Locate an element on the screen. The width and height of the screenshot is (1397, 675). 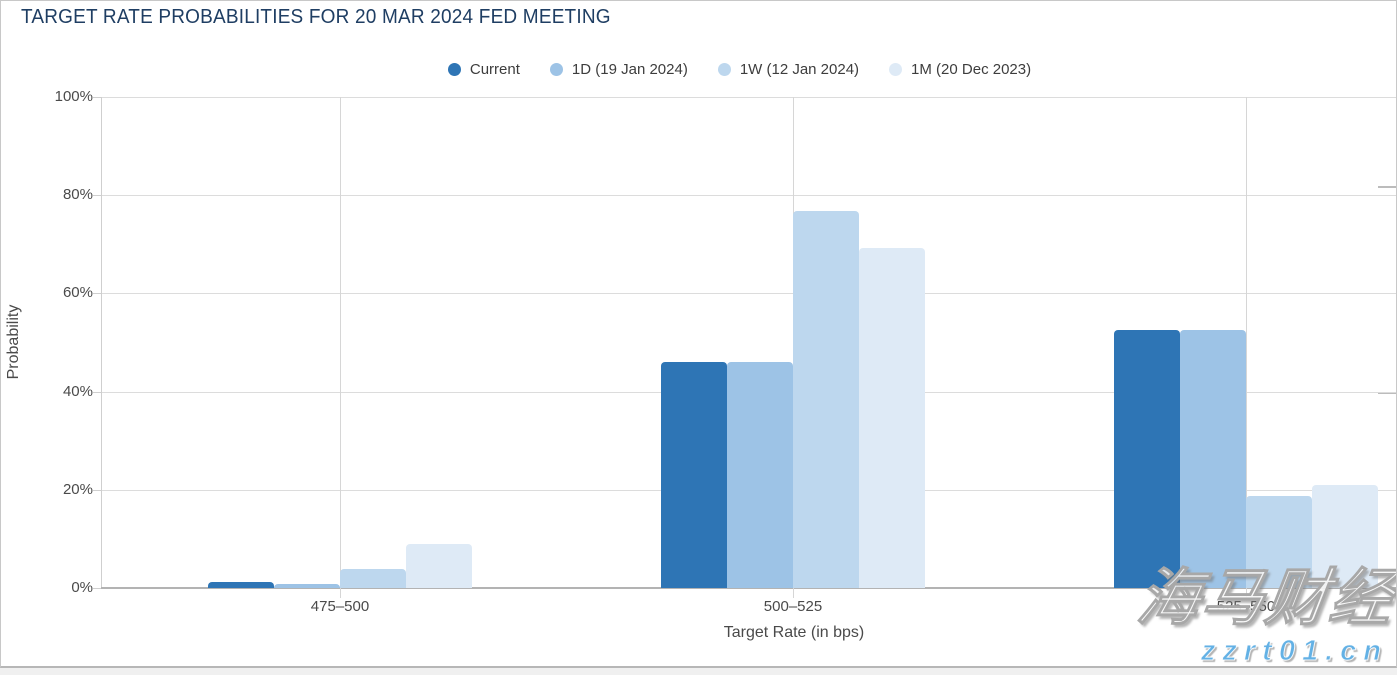
legend-dot-1m-icon is located at coordinates (896, 69).